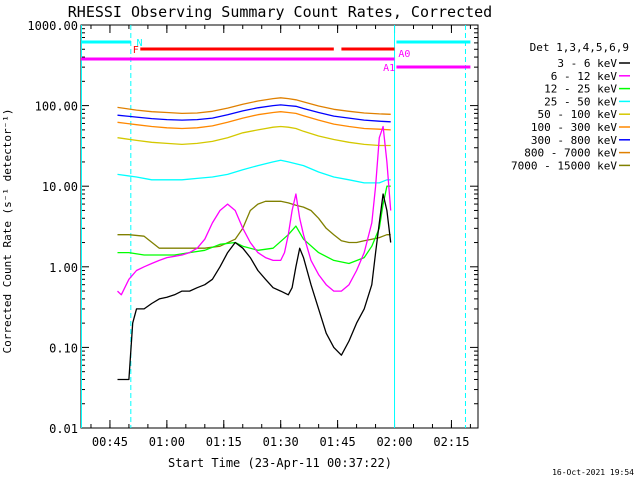 The height and width of the screenshot is (480, 640). What do you see at coordinates (224, 442) in the screenshot?
I see `x-tick-label: 01:15` at bounding box center [224, 442].